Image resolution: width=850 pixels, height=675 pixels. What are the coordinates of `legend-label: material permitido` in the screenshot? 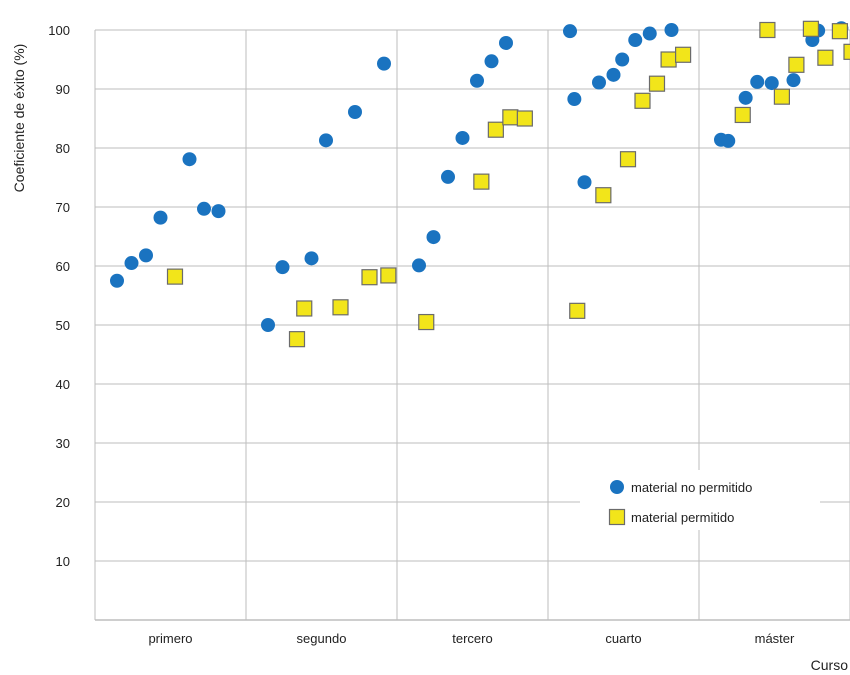 It's located at (682, 517).